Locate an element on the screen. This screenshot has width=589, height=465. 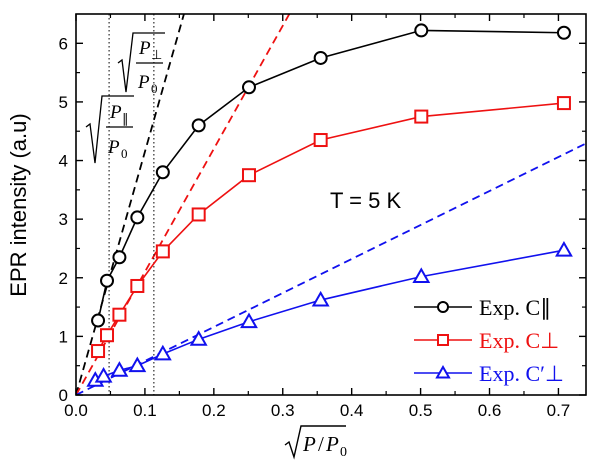
x-tick-label: 0.3 is located at coordinates (283, 410).